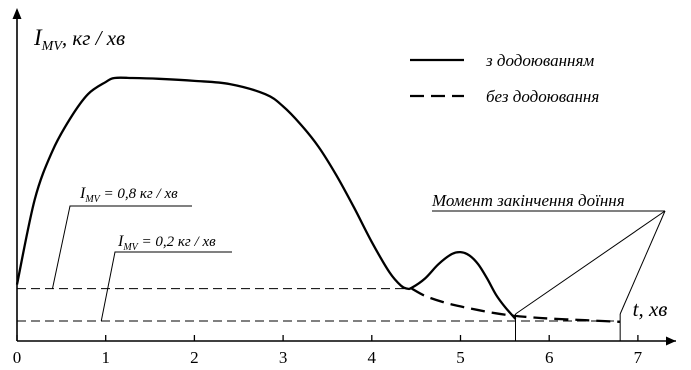 The image size is (691, 370). I want to click on x-tick-label: 1, so click(105, 357).